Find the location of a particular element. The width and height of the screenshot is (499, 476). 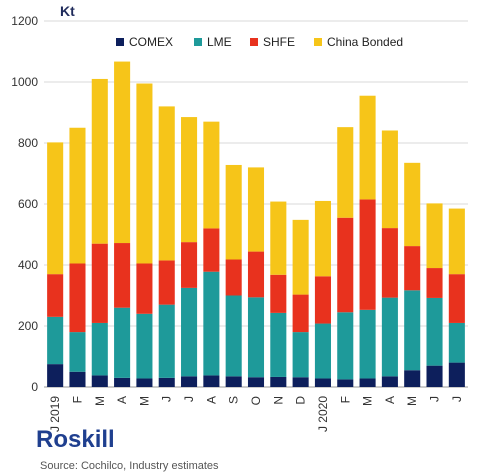

legend: COMEX LME SHFE China Bonded is located at coordinates (259, 42).